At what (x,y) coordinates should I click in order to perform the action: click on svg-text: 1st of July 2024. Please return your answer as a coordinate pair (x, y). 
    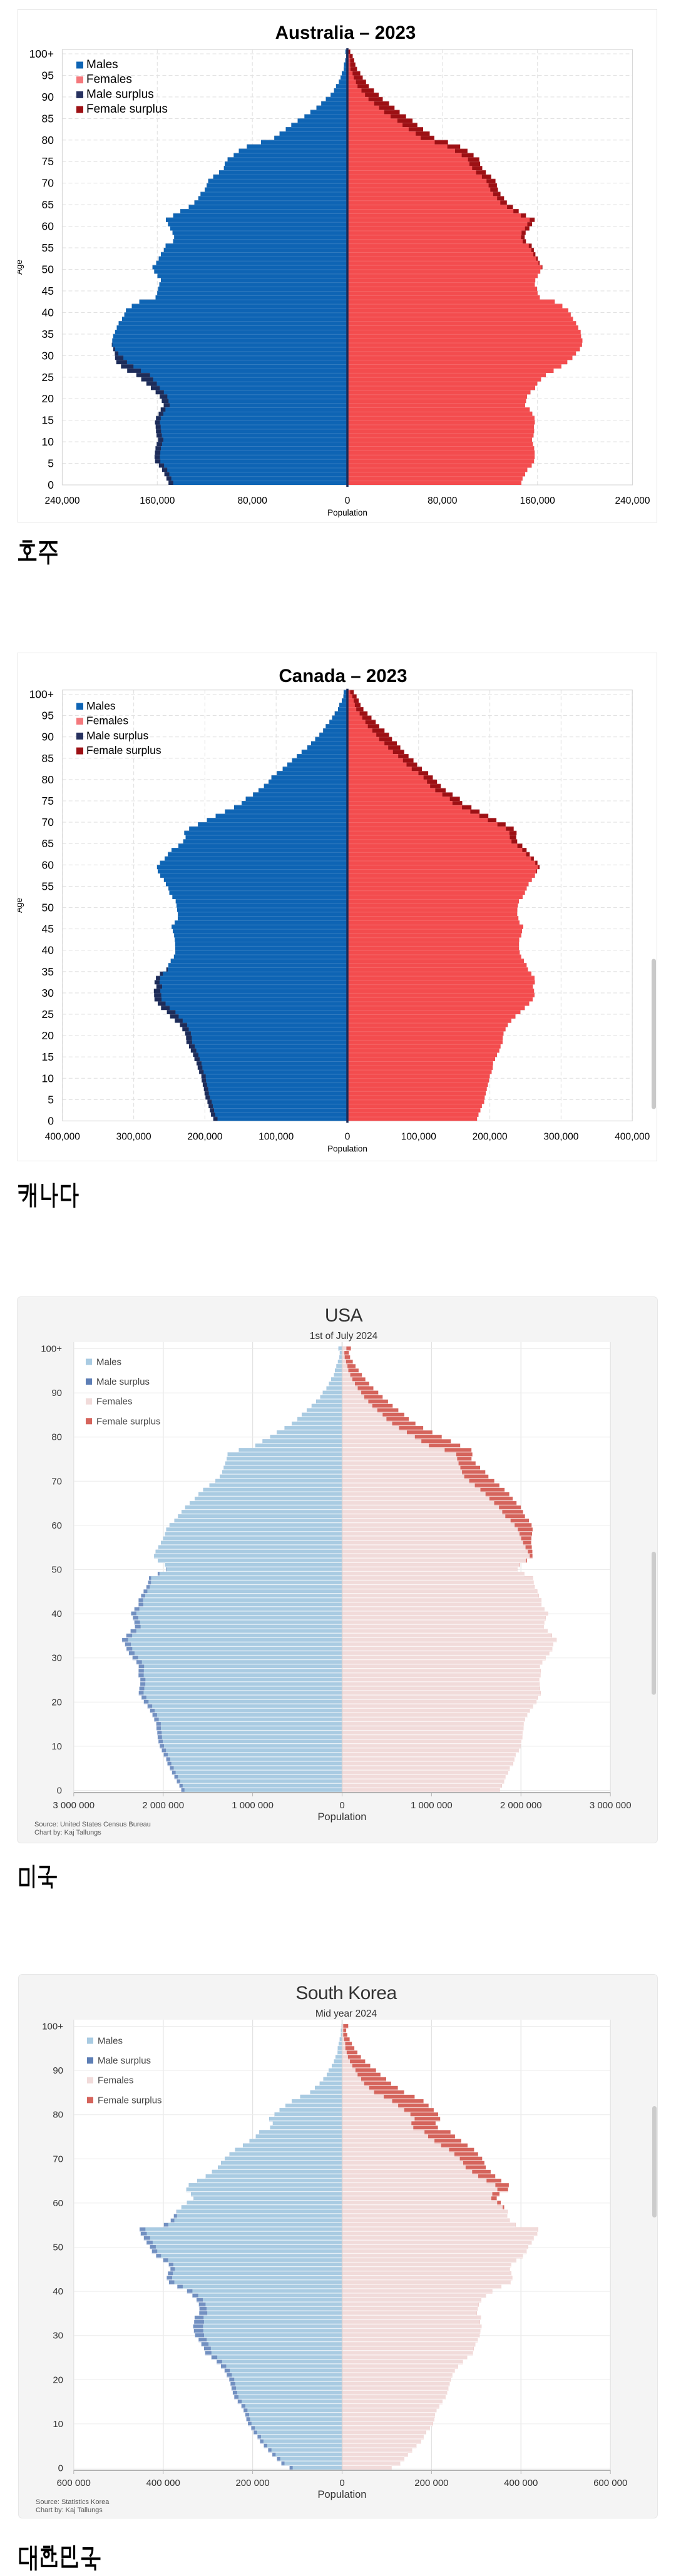
    Looking at the image, I should click on (344, 1336).